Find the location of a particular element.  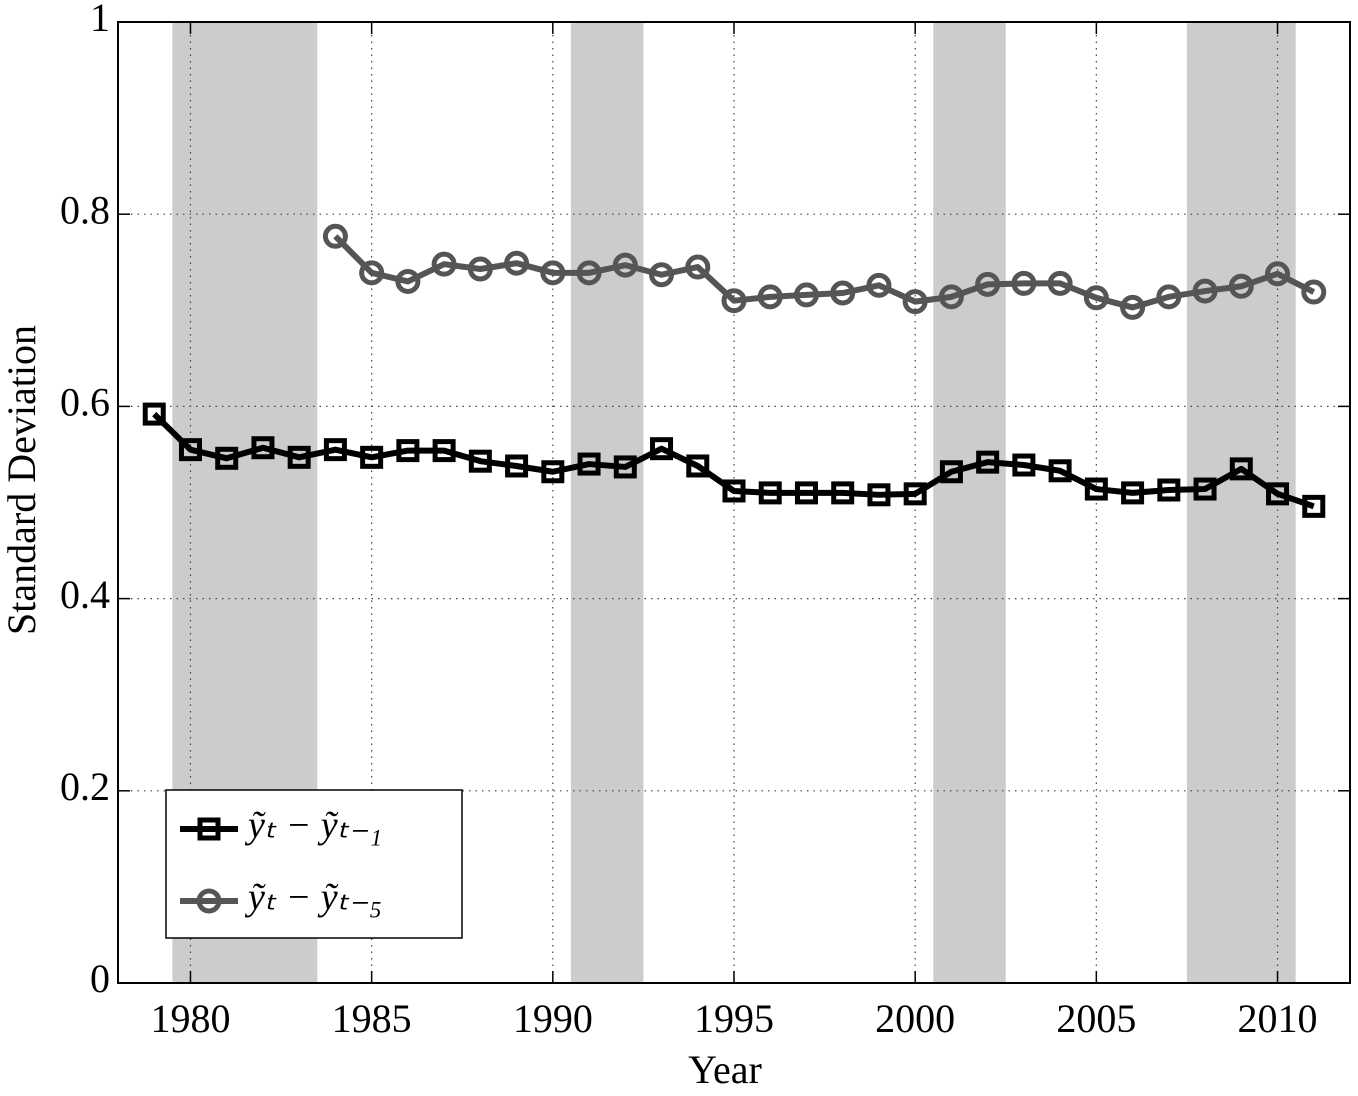

y-tick-label: 0 is located at coordinates (100, 978).